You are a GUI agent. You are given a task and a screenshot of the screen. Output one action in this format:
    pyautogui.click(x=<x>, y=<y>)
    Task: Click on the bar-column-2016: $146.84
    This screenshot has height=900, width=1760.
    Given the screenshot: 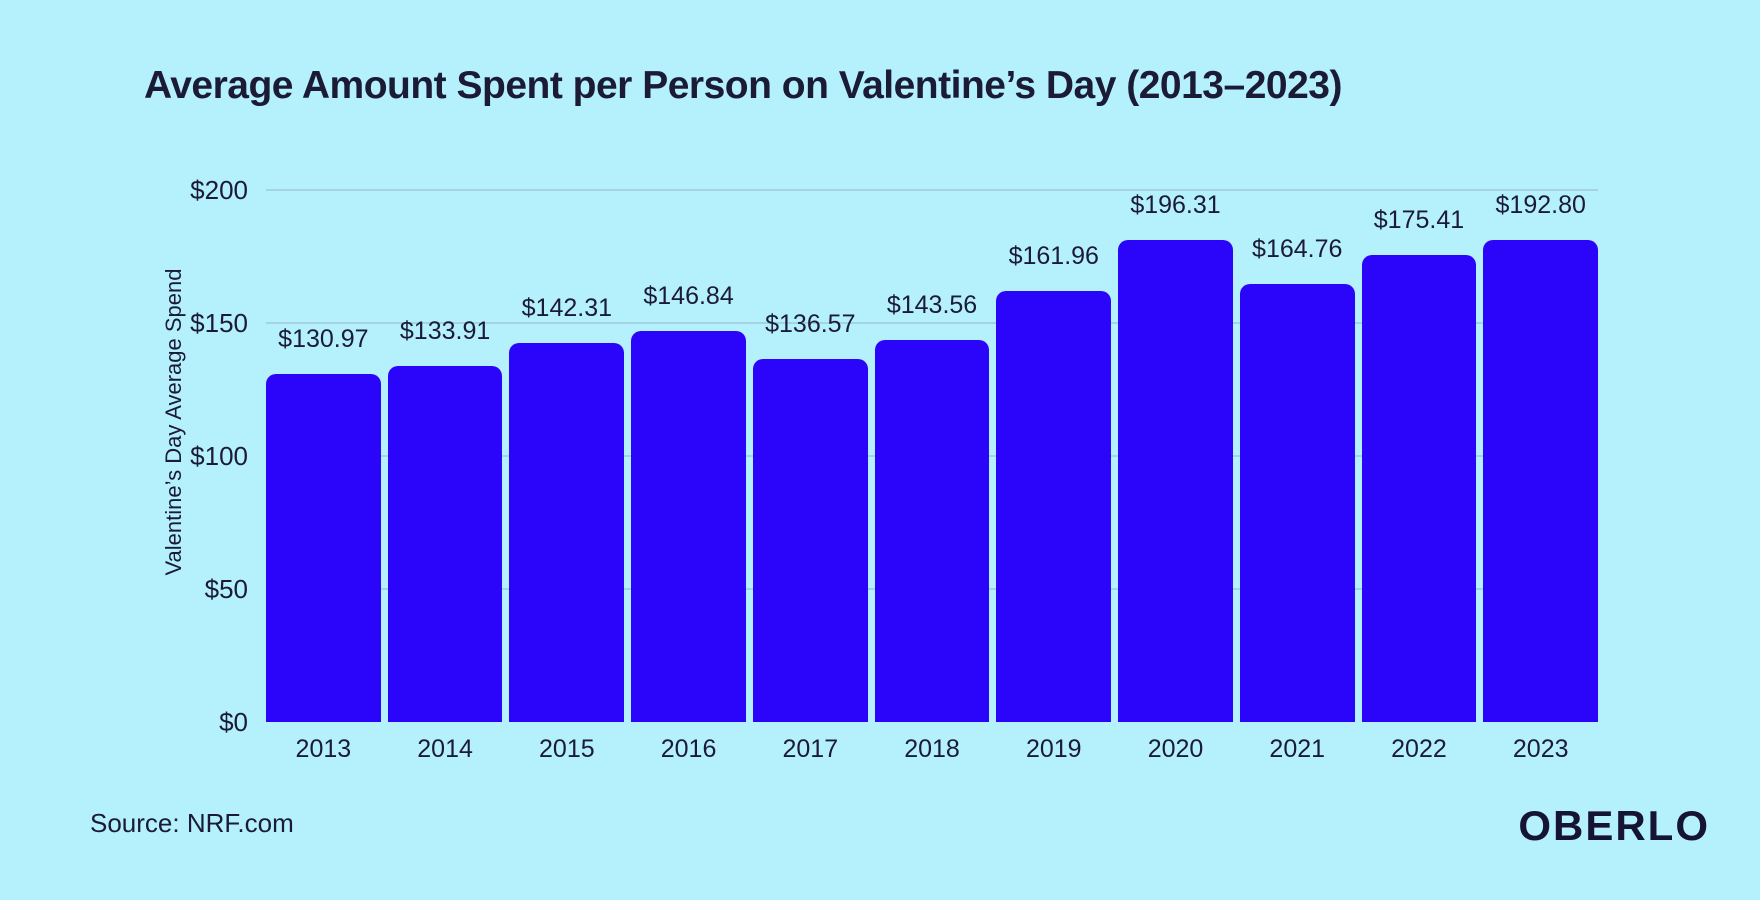 What is the action you would take?
    pyautogui.click(x=688, y=456)
    